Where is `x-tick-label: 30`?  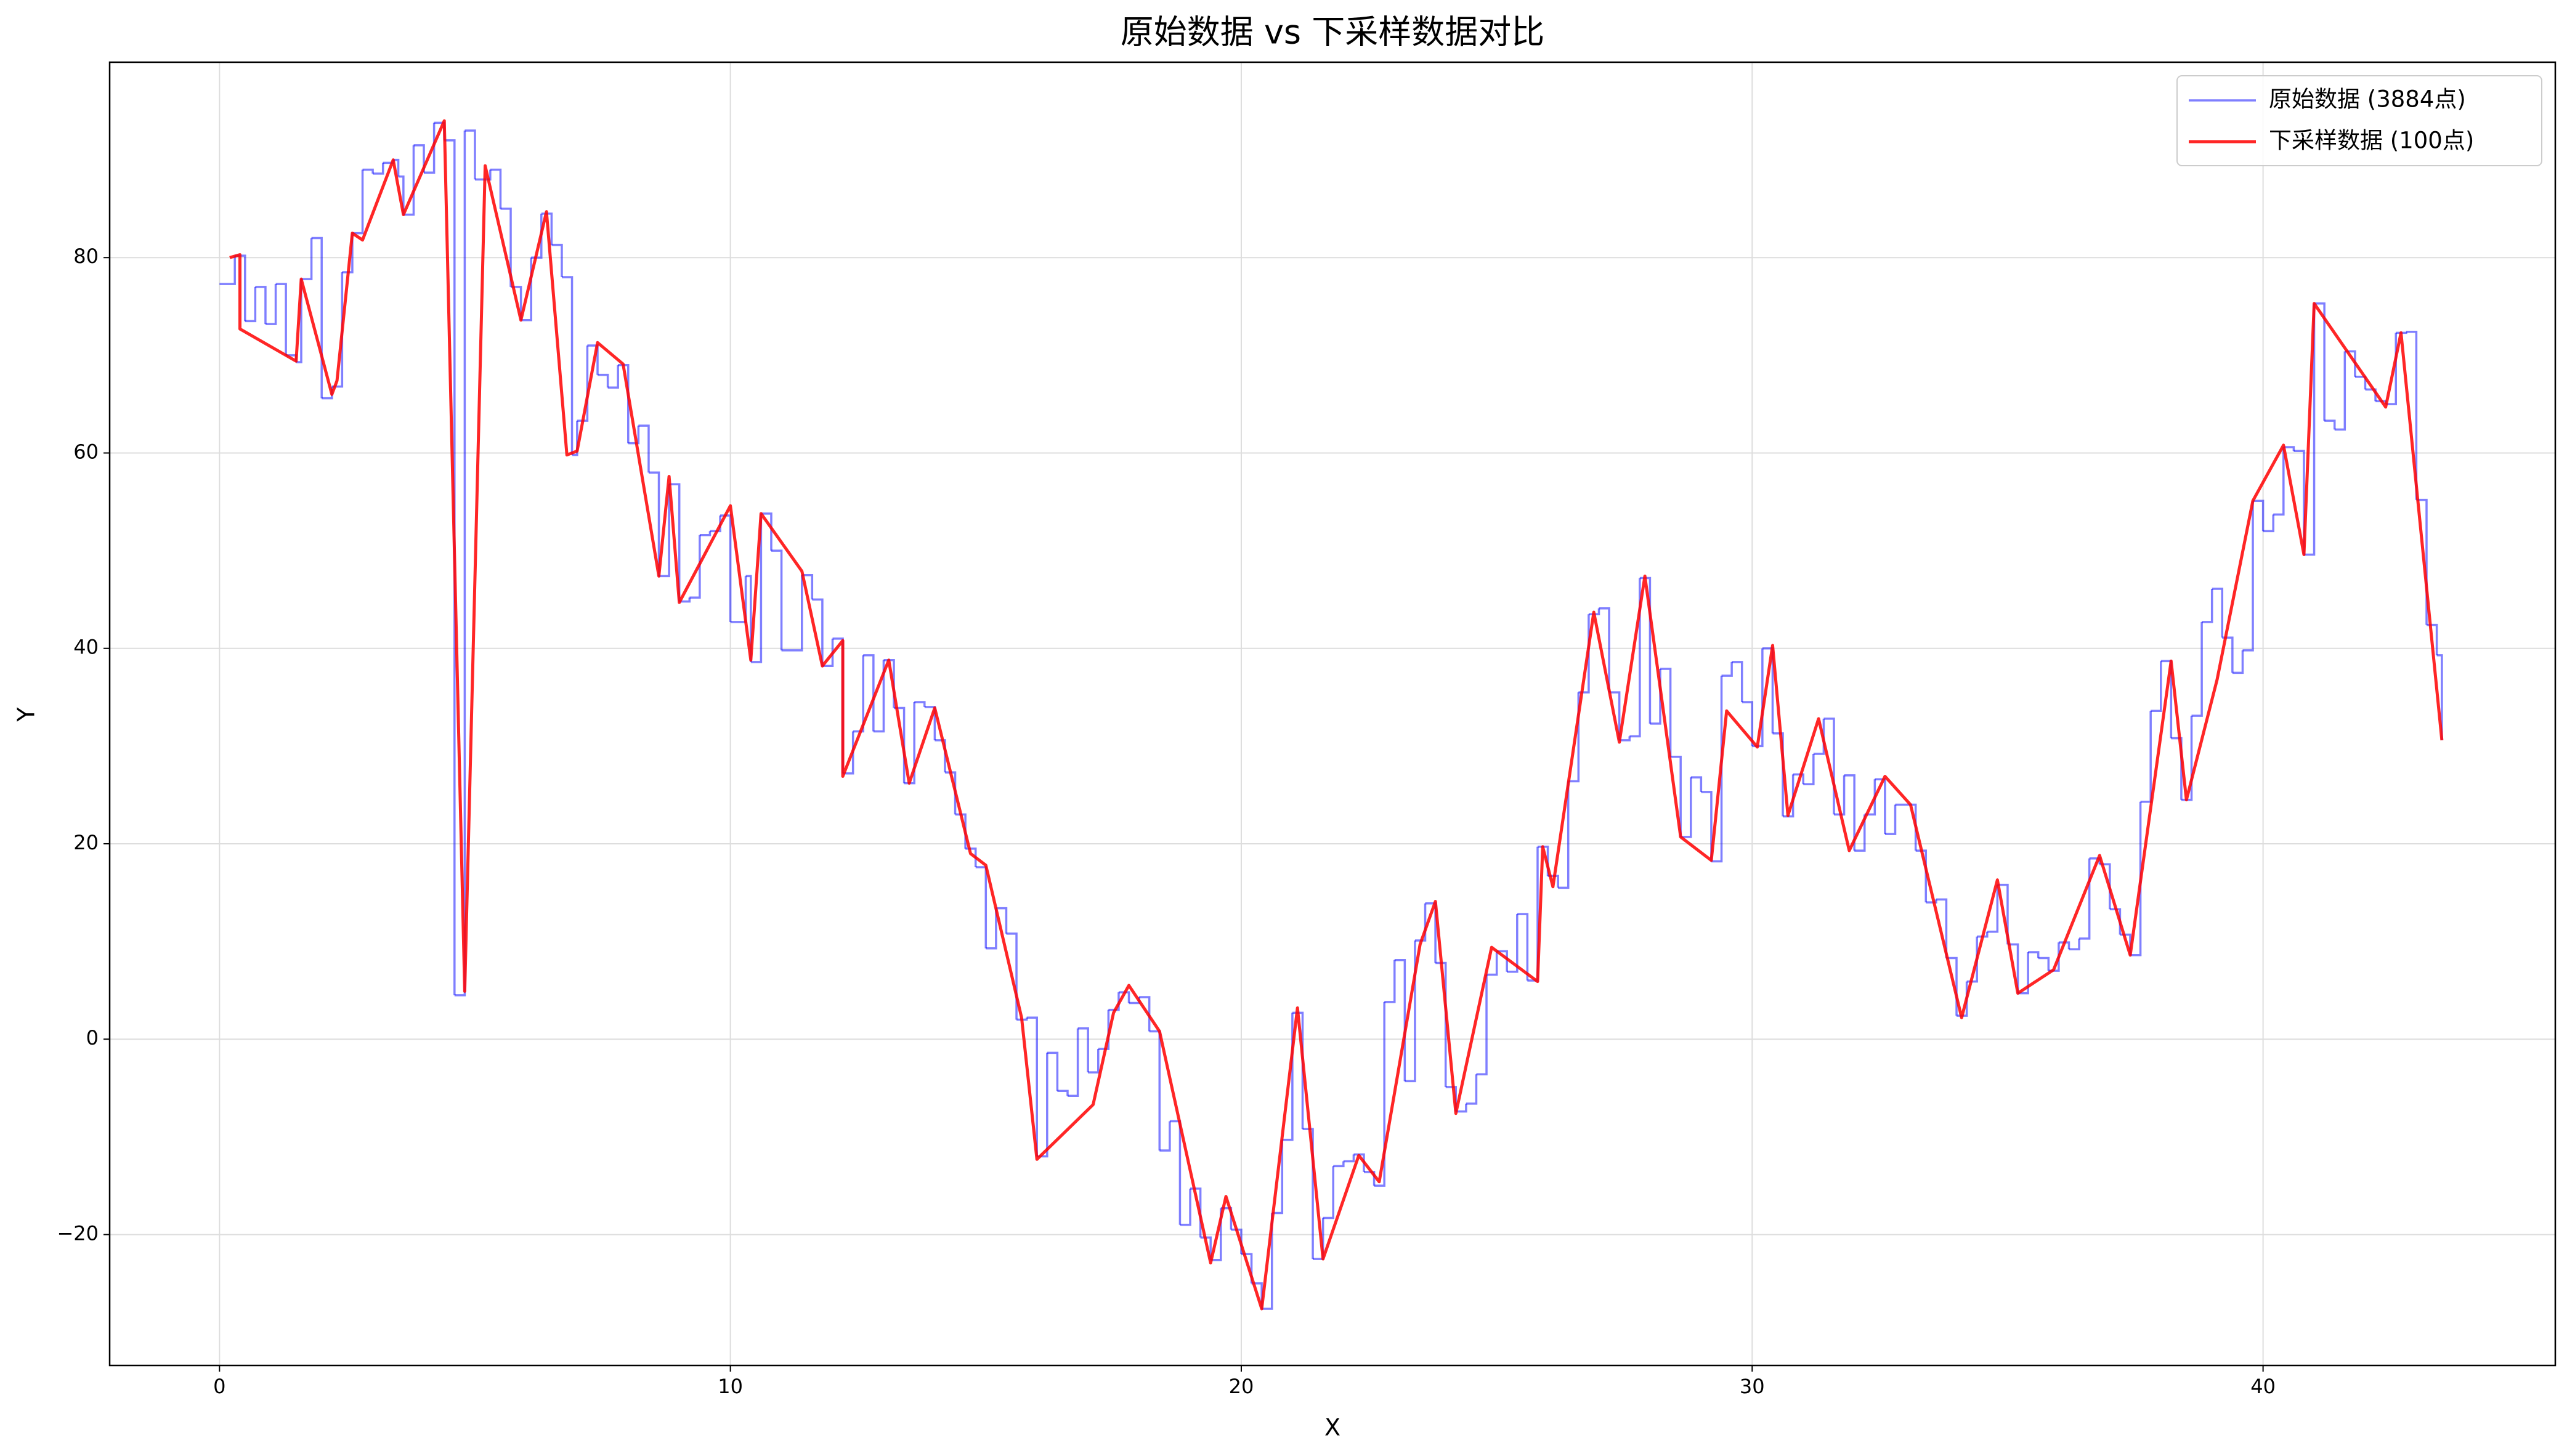 x-tick-label: 30 is located at coordinates (1752, 1386).